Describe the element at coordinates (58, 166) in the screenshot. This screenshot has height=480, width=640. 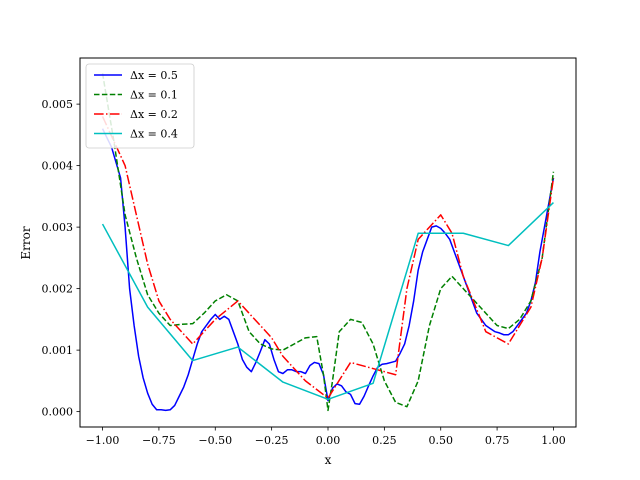
I see `y-tick-label: 0.004` at that location.